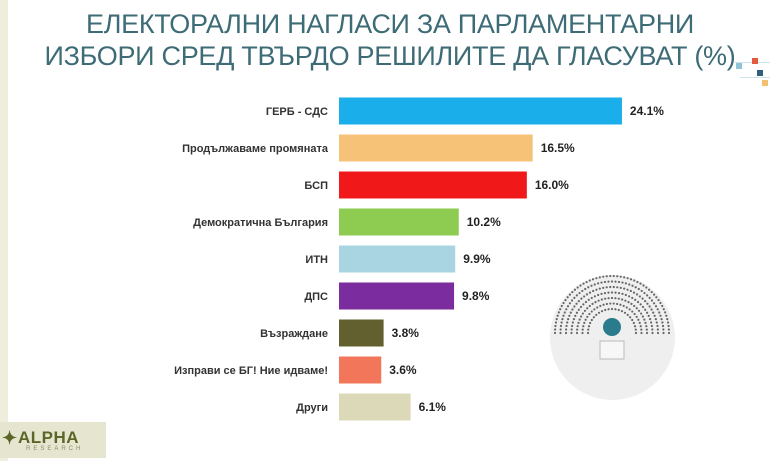  Describe the element at coordinates (55, 449) in the screenshot. I see `logo-sub: RESEARCH` at that location.